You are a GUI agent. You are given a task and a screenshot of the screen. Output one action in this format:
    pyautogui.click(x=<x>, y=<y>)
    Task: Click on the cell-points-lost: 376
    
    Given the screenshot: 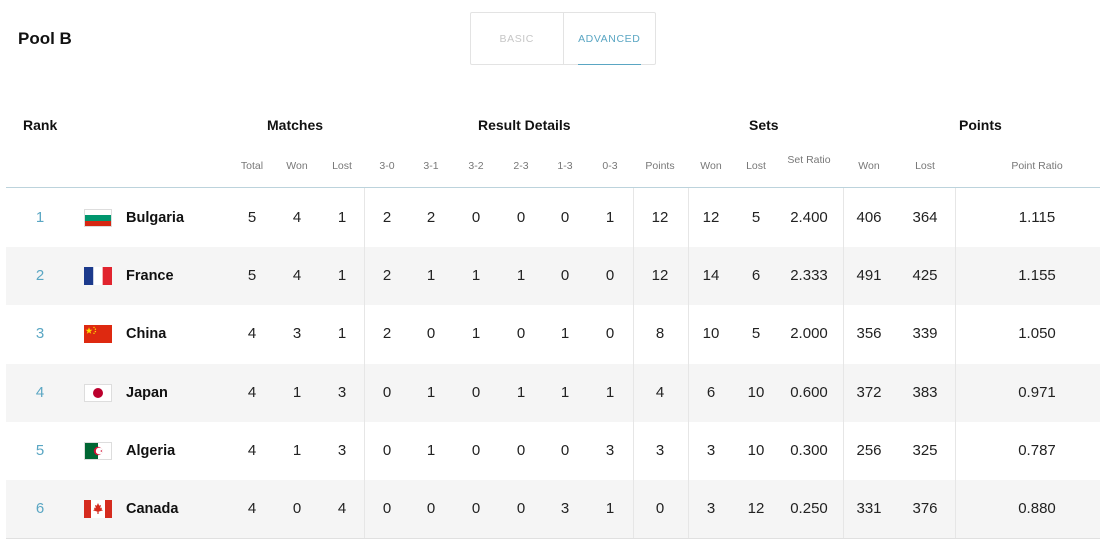 What is the action you would take?
    pyautogui.click(x=925, y=508)
    